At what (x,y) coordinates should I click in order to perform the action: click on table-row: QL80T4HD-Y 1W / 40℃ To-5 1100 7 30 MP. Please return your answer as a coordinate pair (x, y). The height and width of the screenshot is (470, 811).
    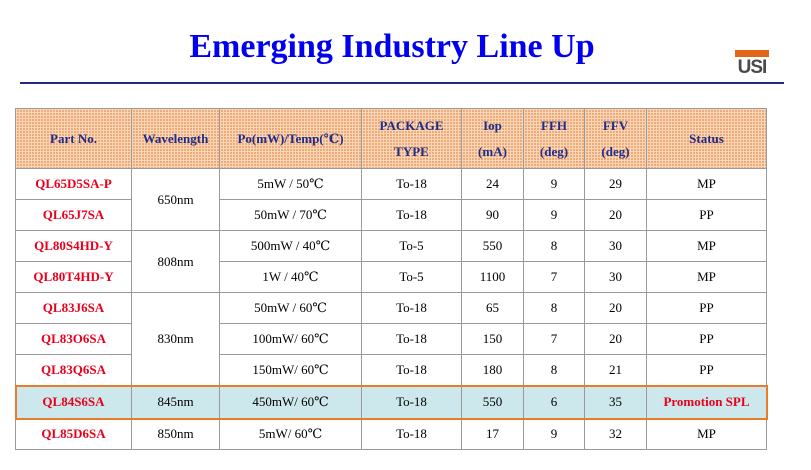
    Looking at the image, I should click on (391, 277).